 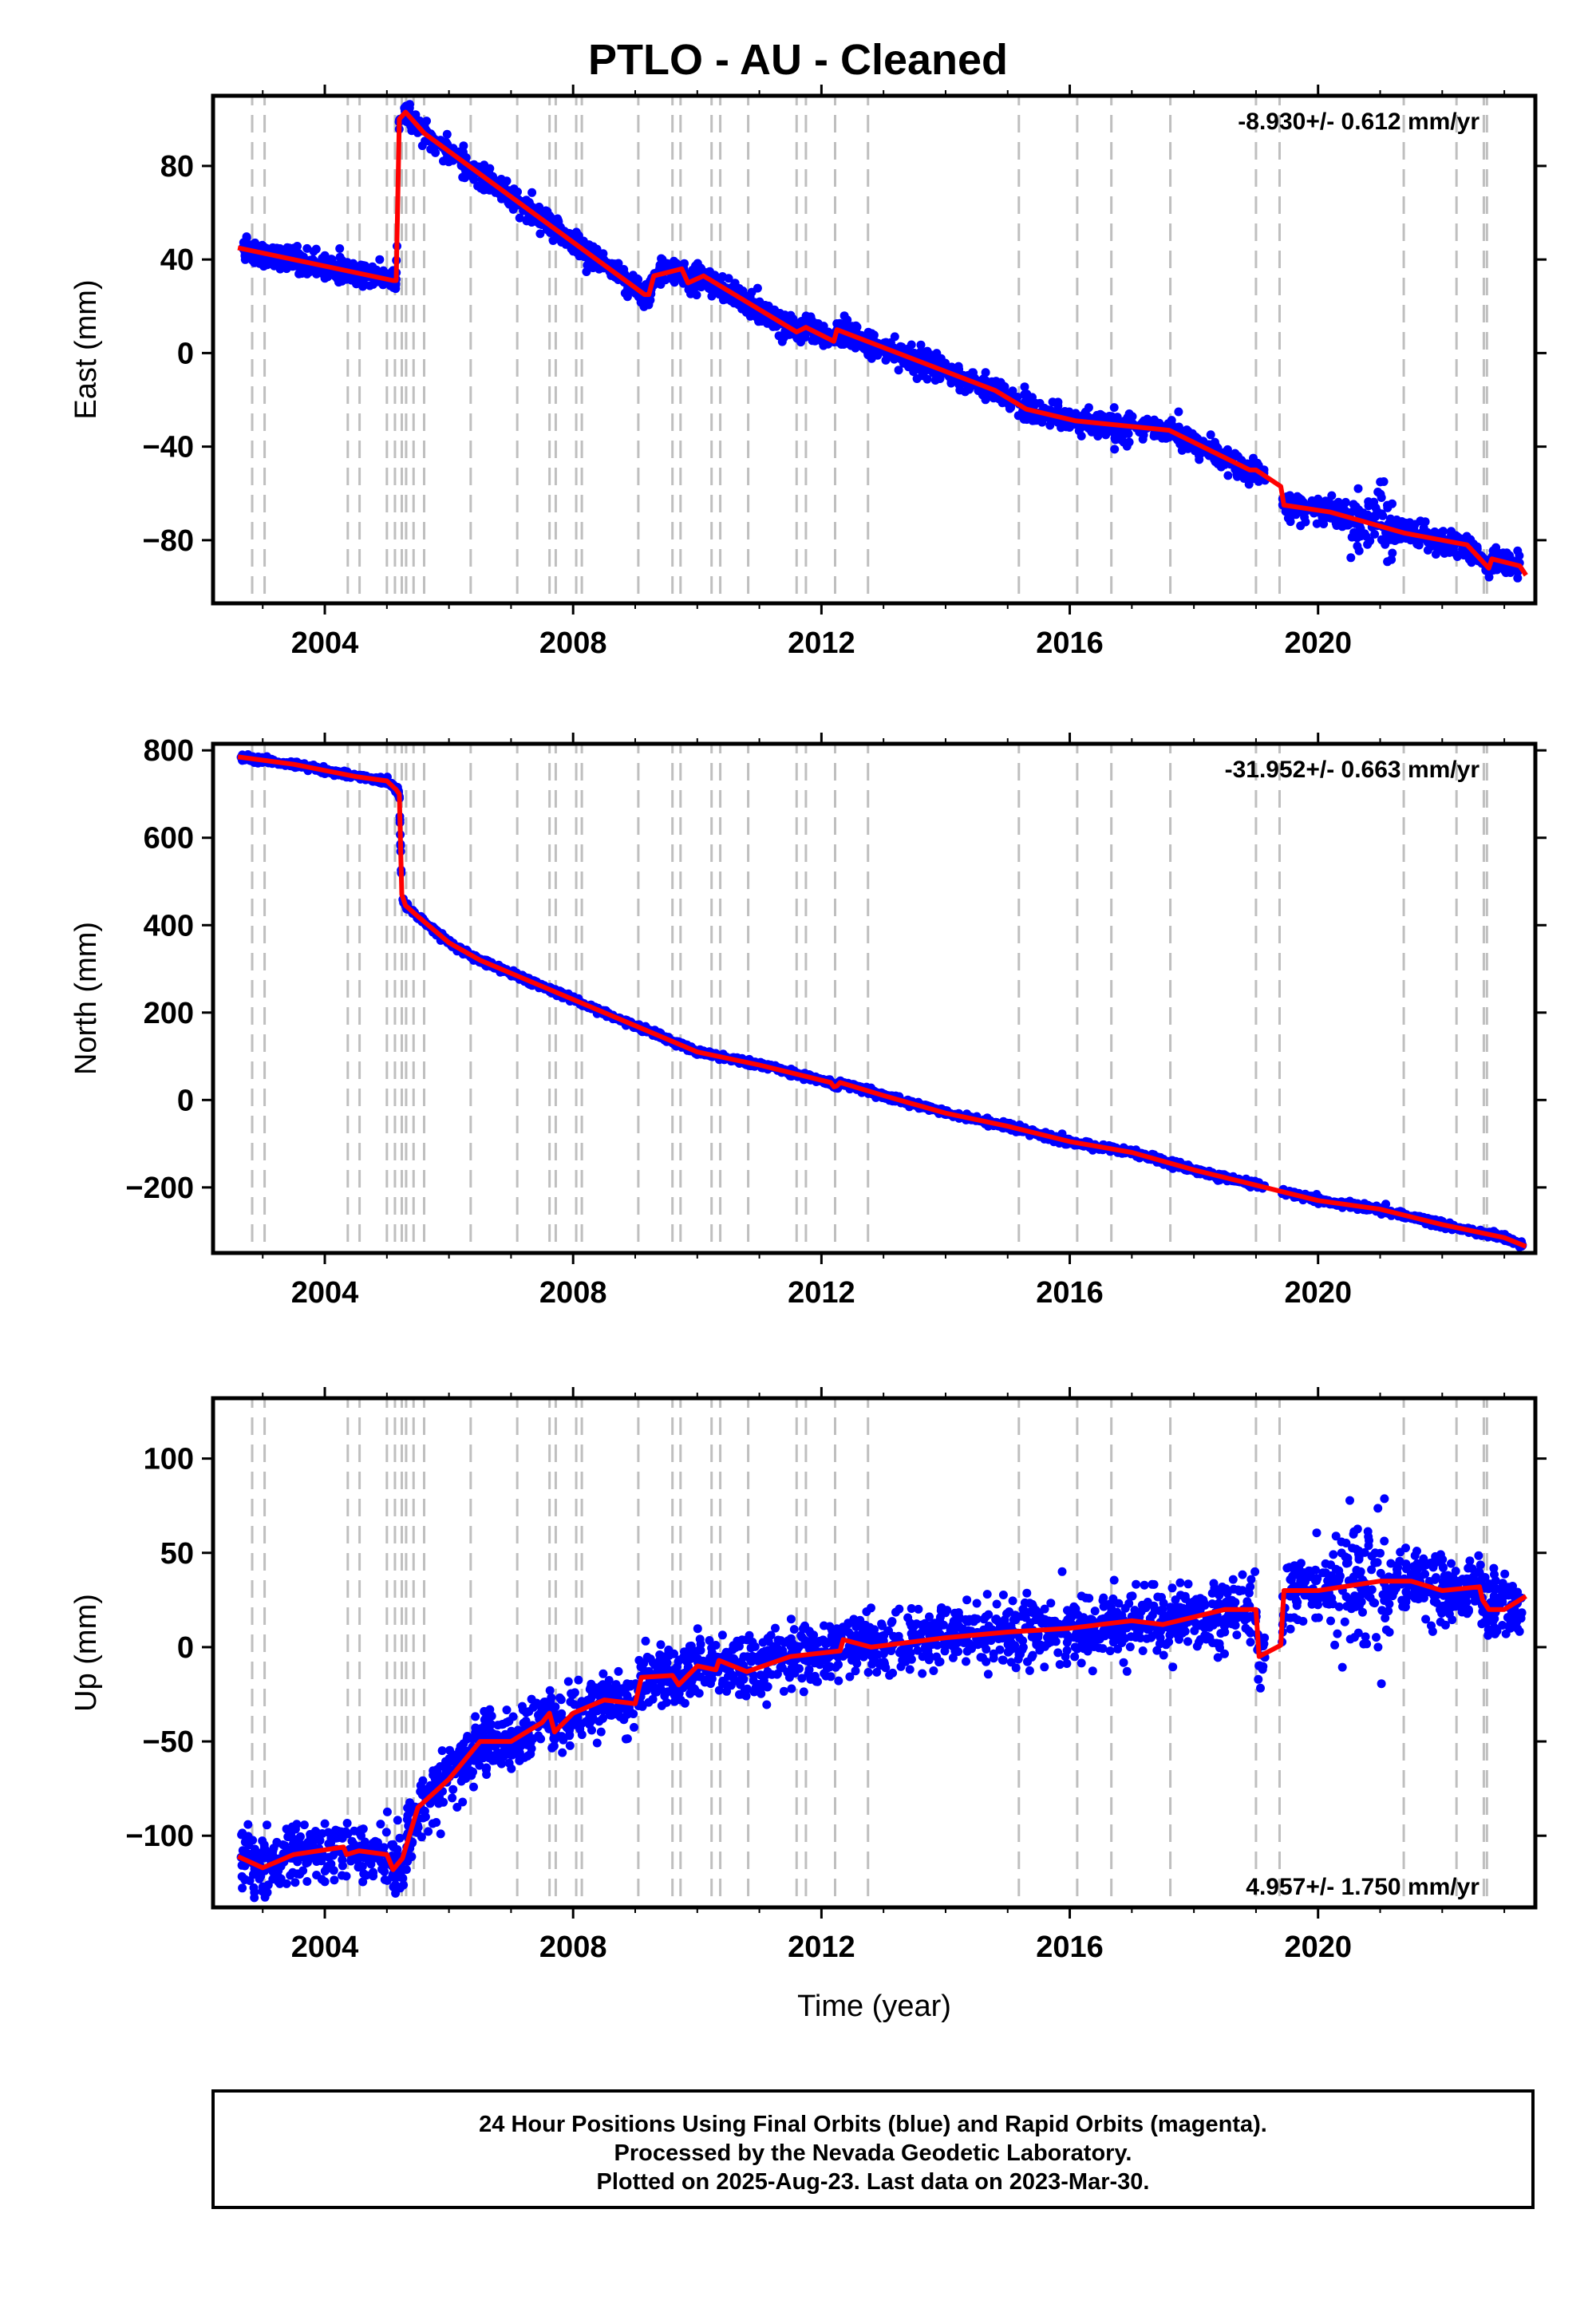 What do you see at coordinates (798, 60) in the screenshot?
I see `chart-title: PTLO - AU - Cleaned` at bounding box center [798, 60].